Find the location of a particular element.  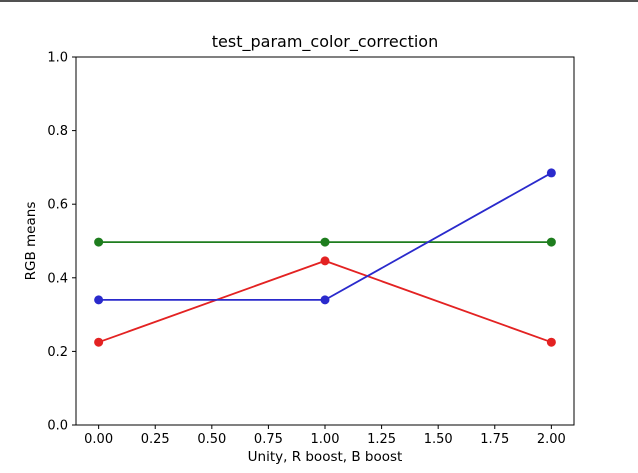

y-tick-label: 0.0 is located at coordinates (57, 426).